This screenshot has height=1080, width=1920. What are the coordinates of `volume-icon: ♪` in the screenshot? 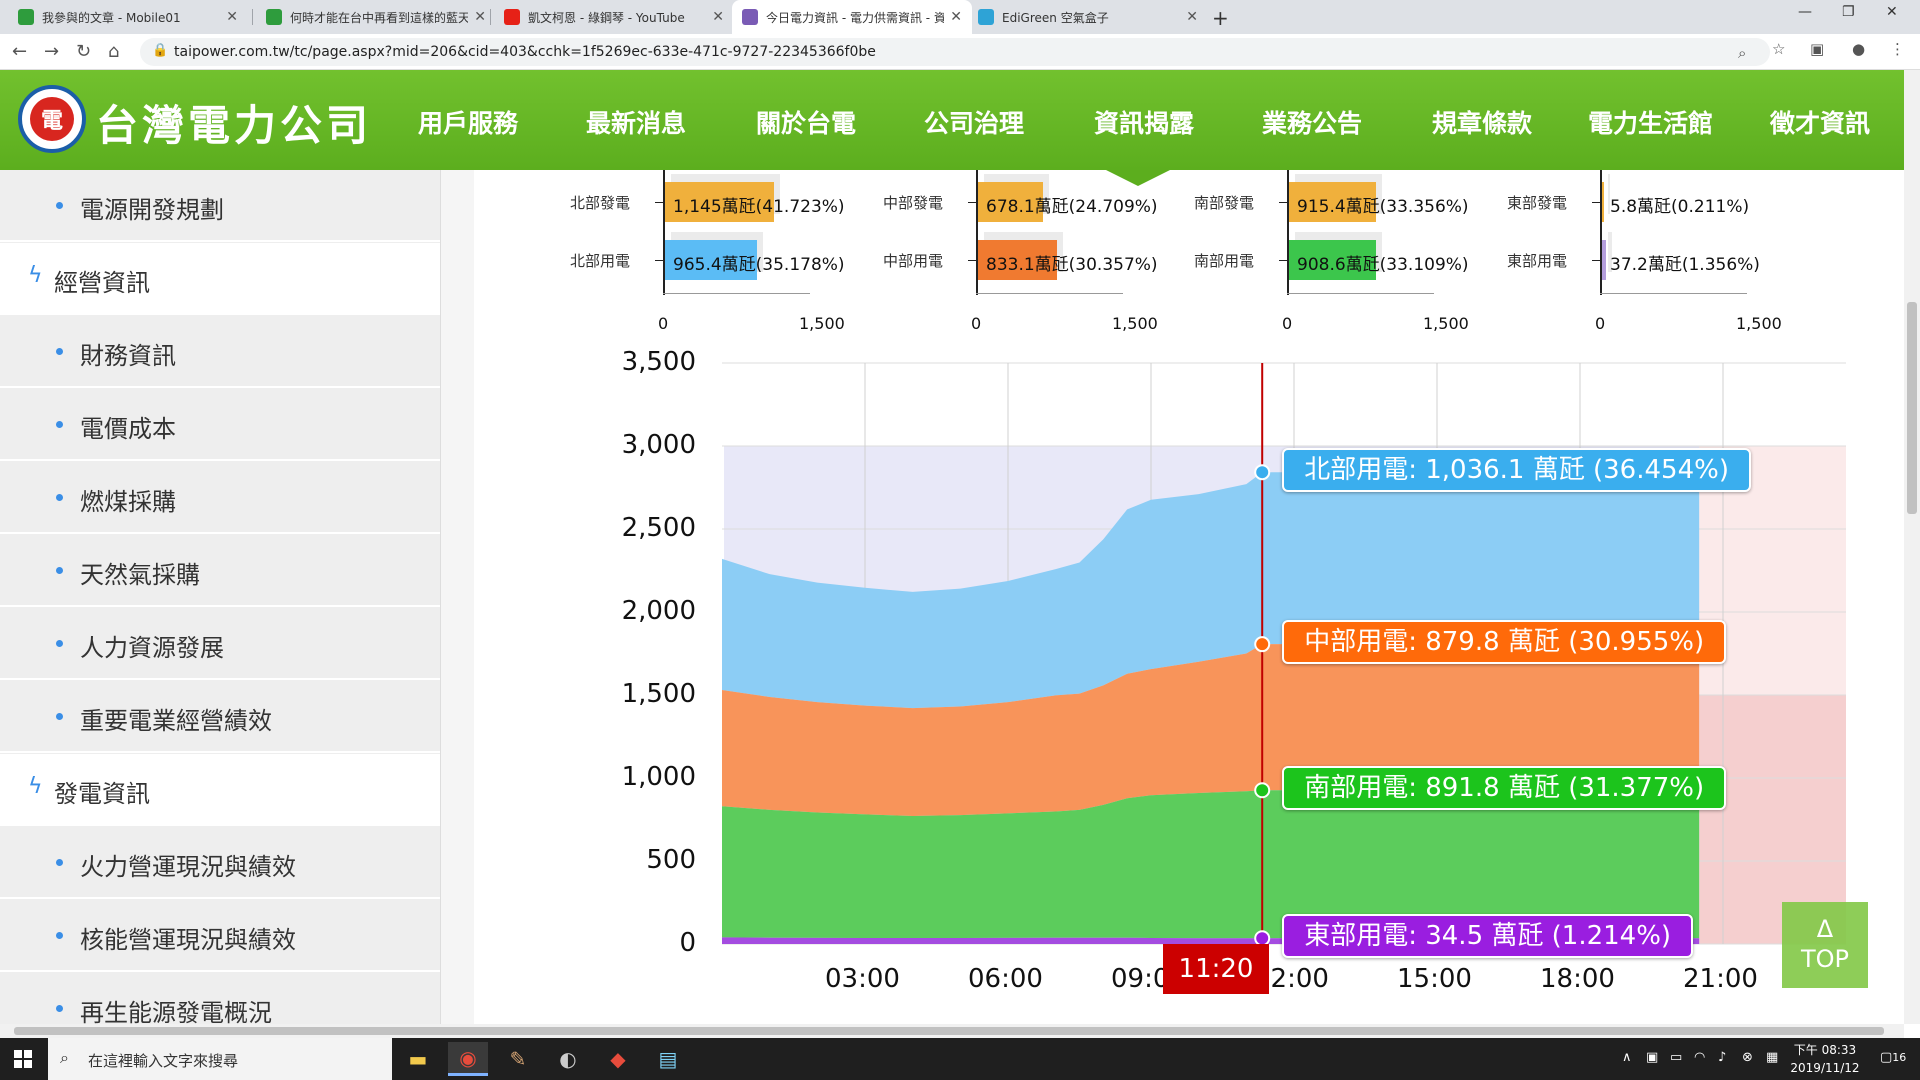 It's located at (1722, 1057).